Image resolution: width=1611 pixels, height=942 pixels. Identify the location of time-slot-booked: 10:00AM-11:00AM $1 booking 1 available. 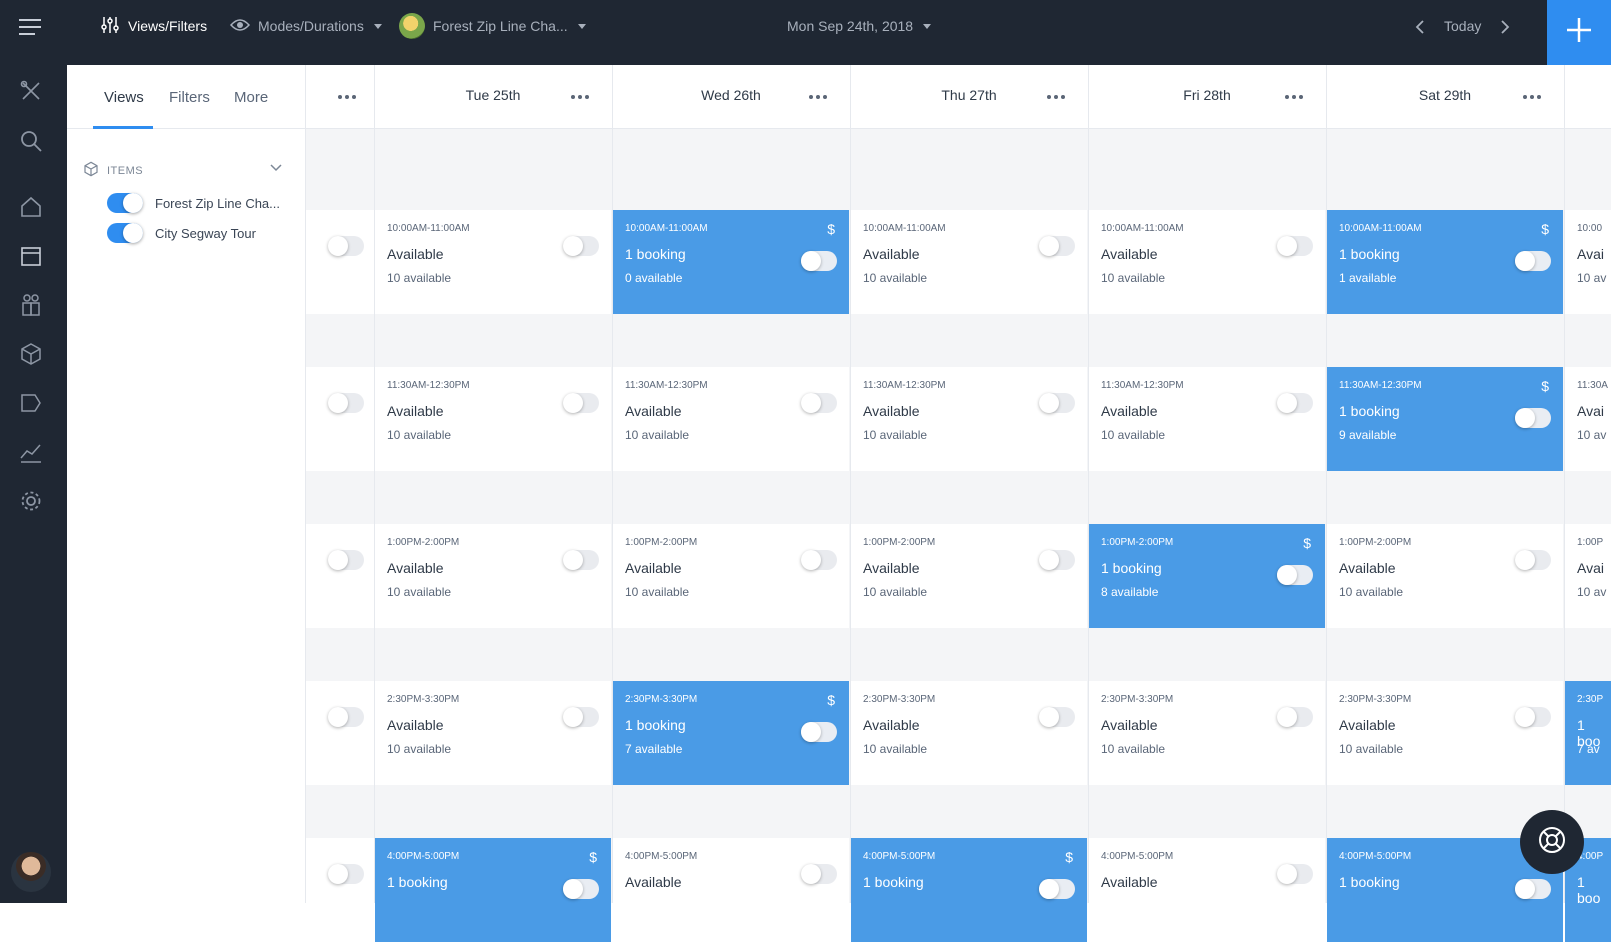
(1445, 262).